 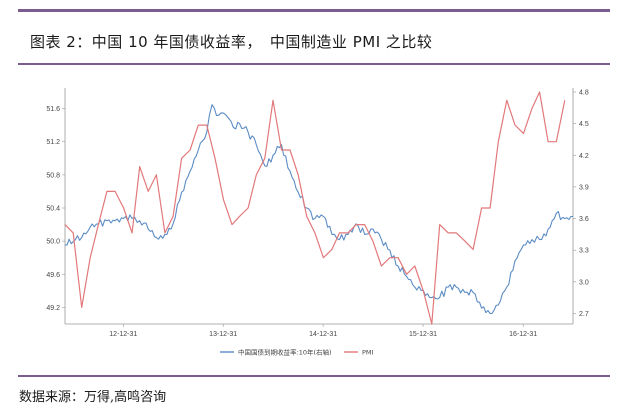 What do you see at coordinates (53, 209) in the screenshot?
I see `y-left-tick-label: 50.4` at bounding box center [53, 209].